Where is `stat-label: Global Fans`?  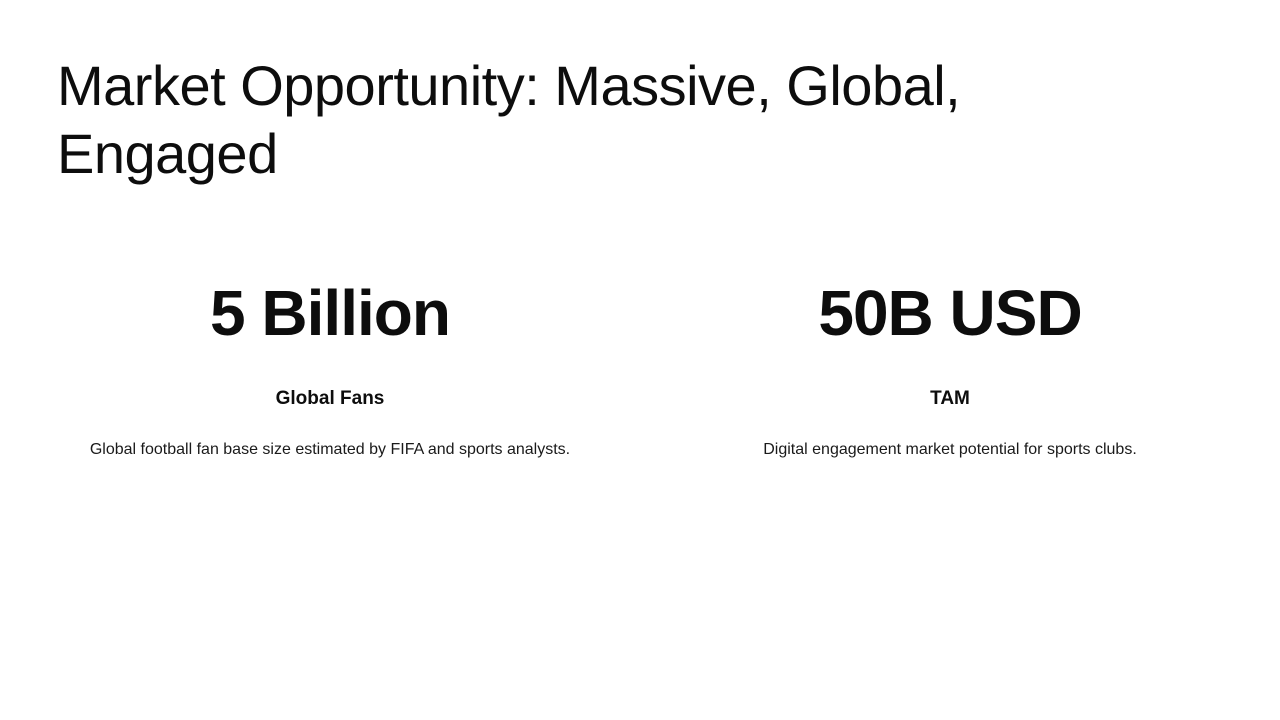
stat-label: Global Fans is located at coordinates (330, 398).